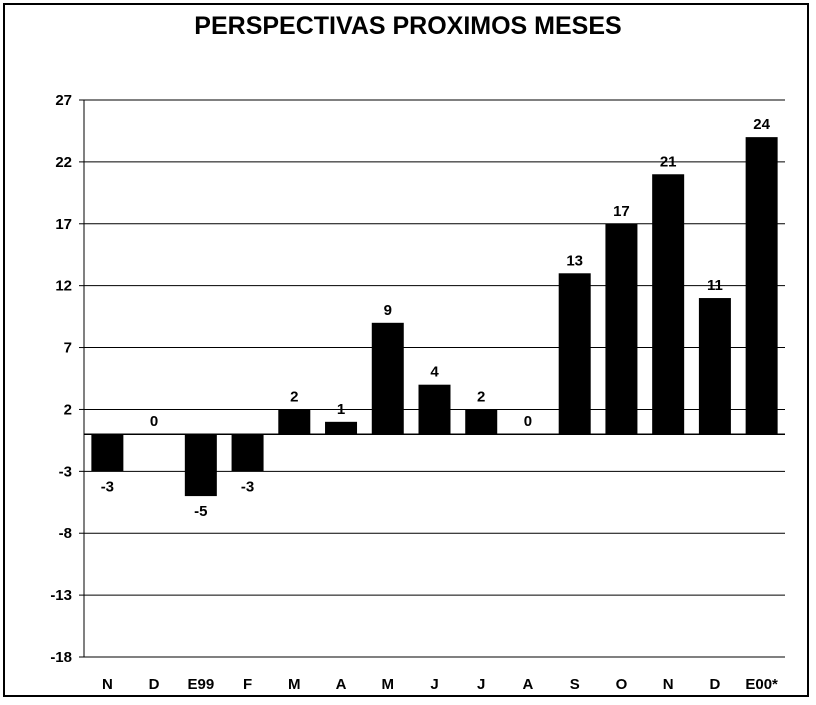 Image resolution: width=816 pixels, height=705 pixels. Describe the element at coordinates (388, 310) in the screenshot. I see `data-label: 9` at that location.